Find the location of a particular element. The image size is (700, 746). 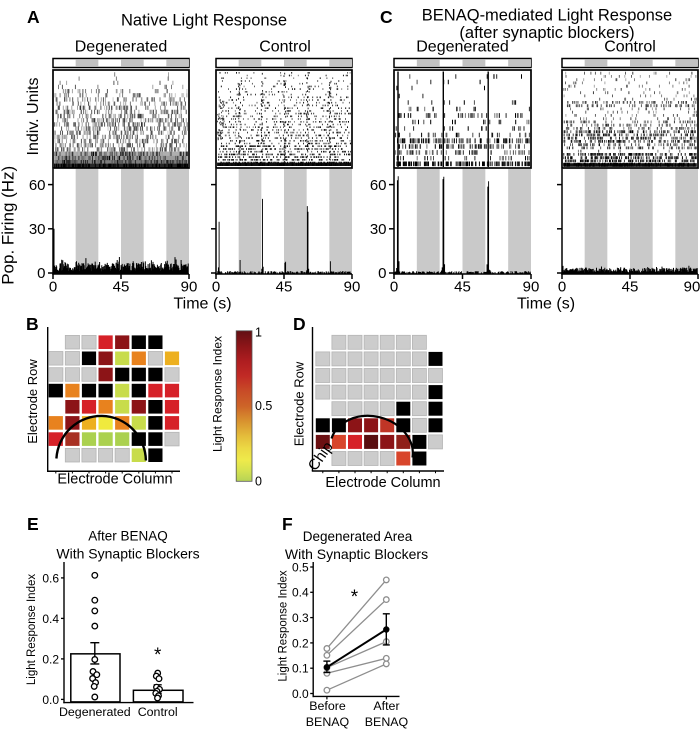

svg-text: Degenerated Area is located at coordinates (358, 536).